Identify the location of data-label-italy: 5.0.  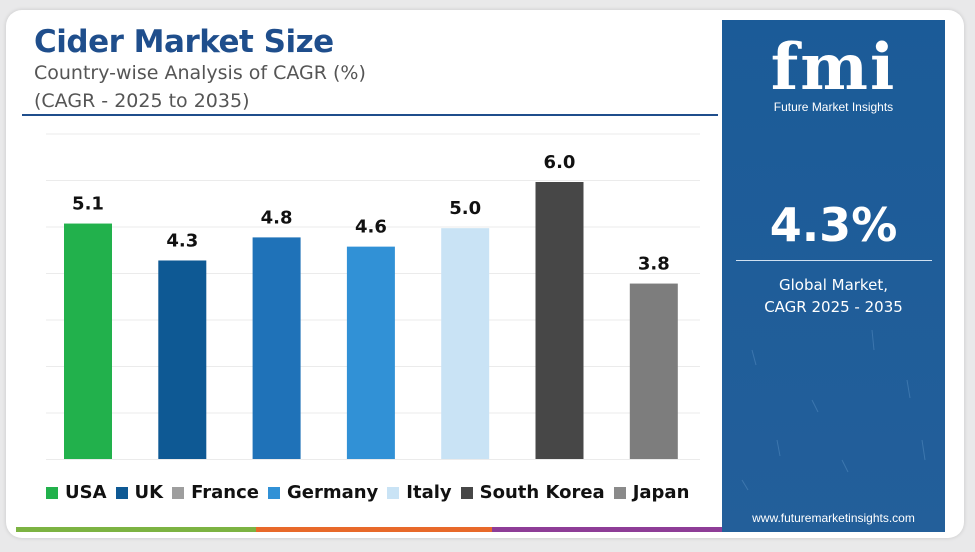
(465, 208).